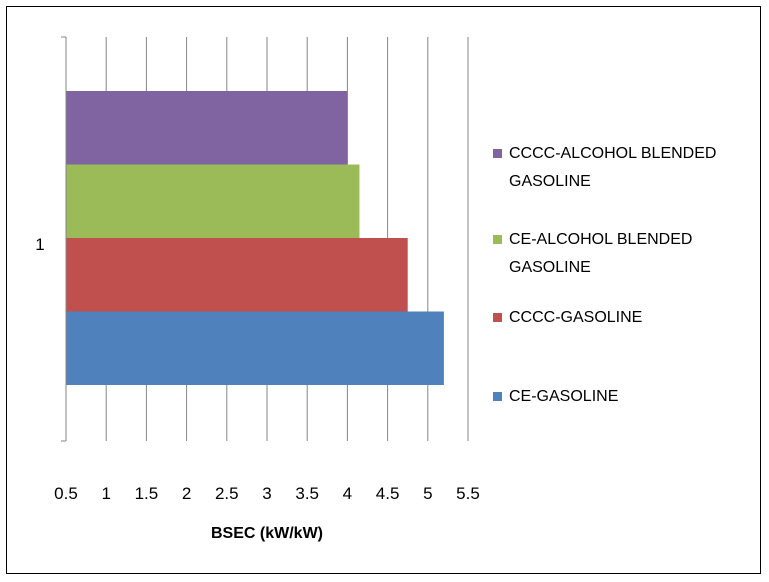  Describe the element at coordinates (186, 493) in the screenshot. I see `x-tick-label: 2` at that location.